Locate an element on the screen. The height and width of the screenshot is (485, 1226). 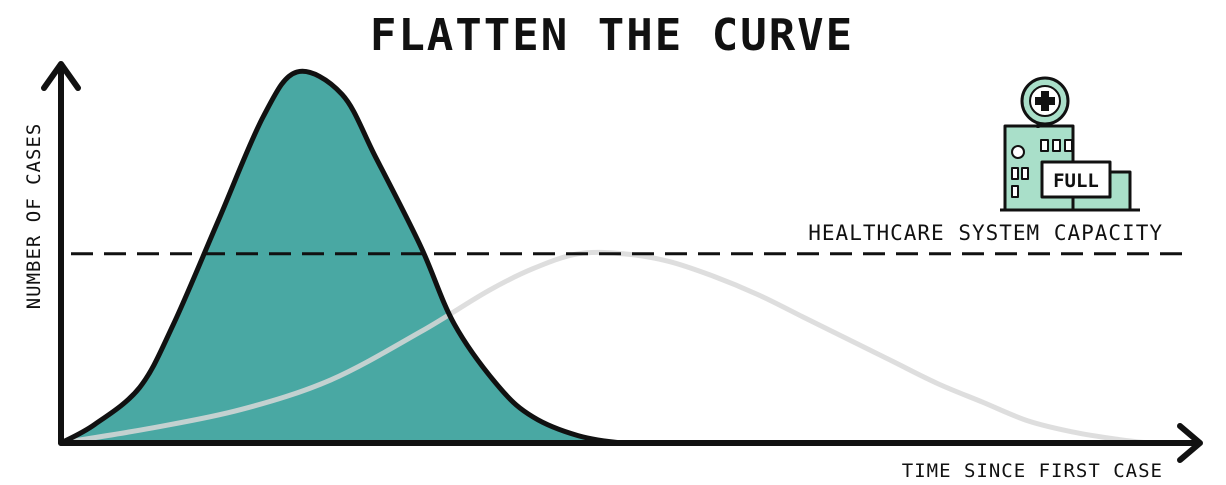
x-axis-arrow-icon is located at coordinates (1190, 443).